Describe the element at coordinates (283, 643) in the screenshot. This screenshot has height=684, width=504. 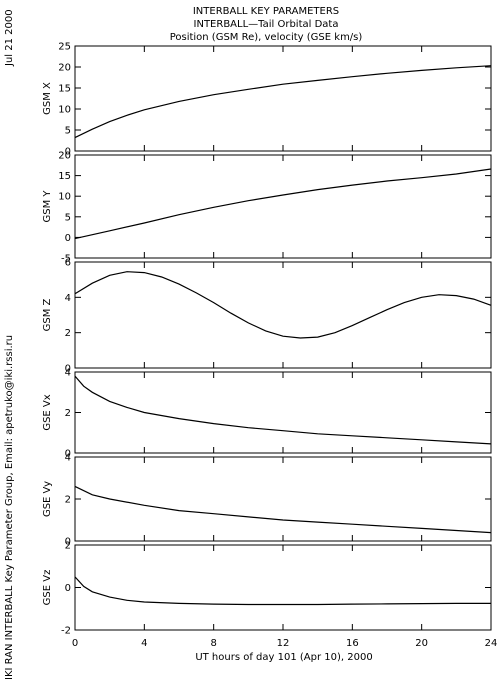
I see `x-tick-label: 12` at that location.